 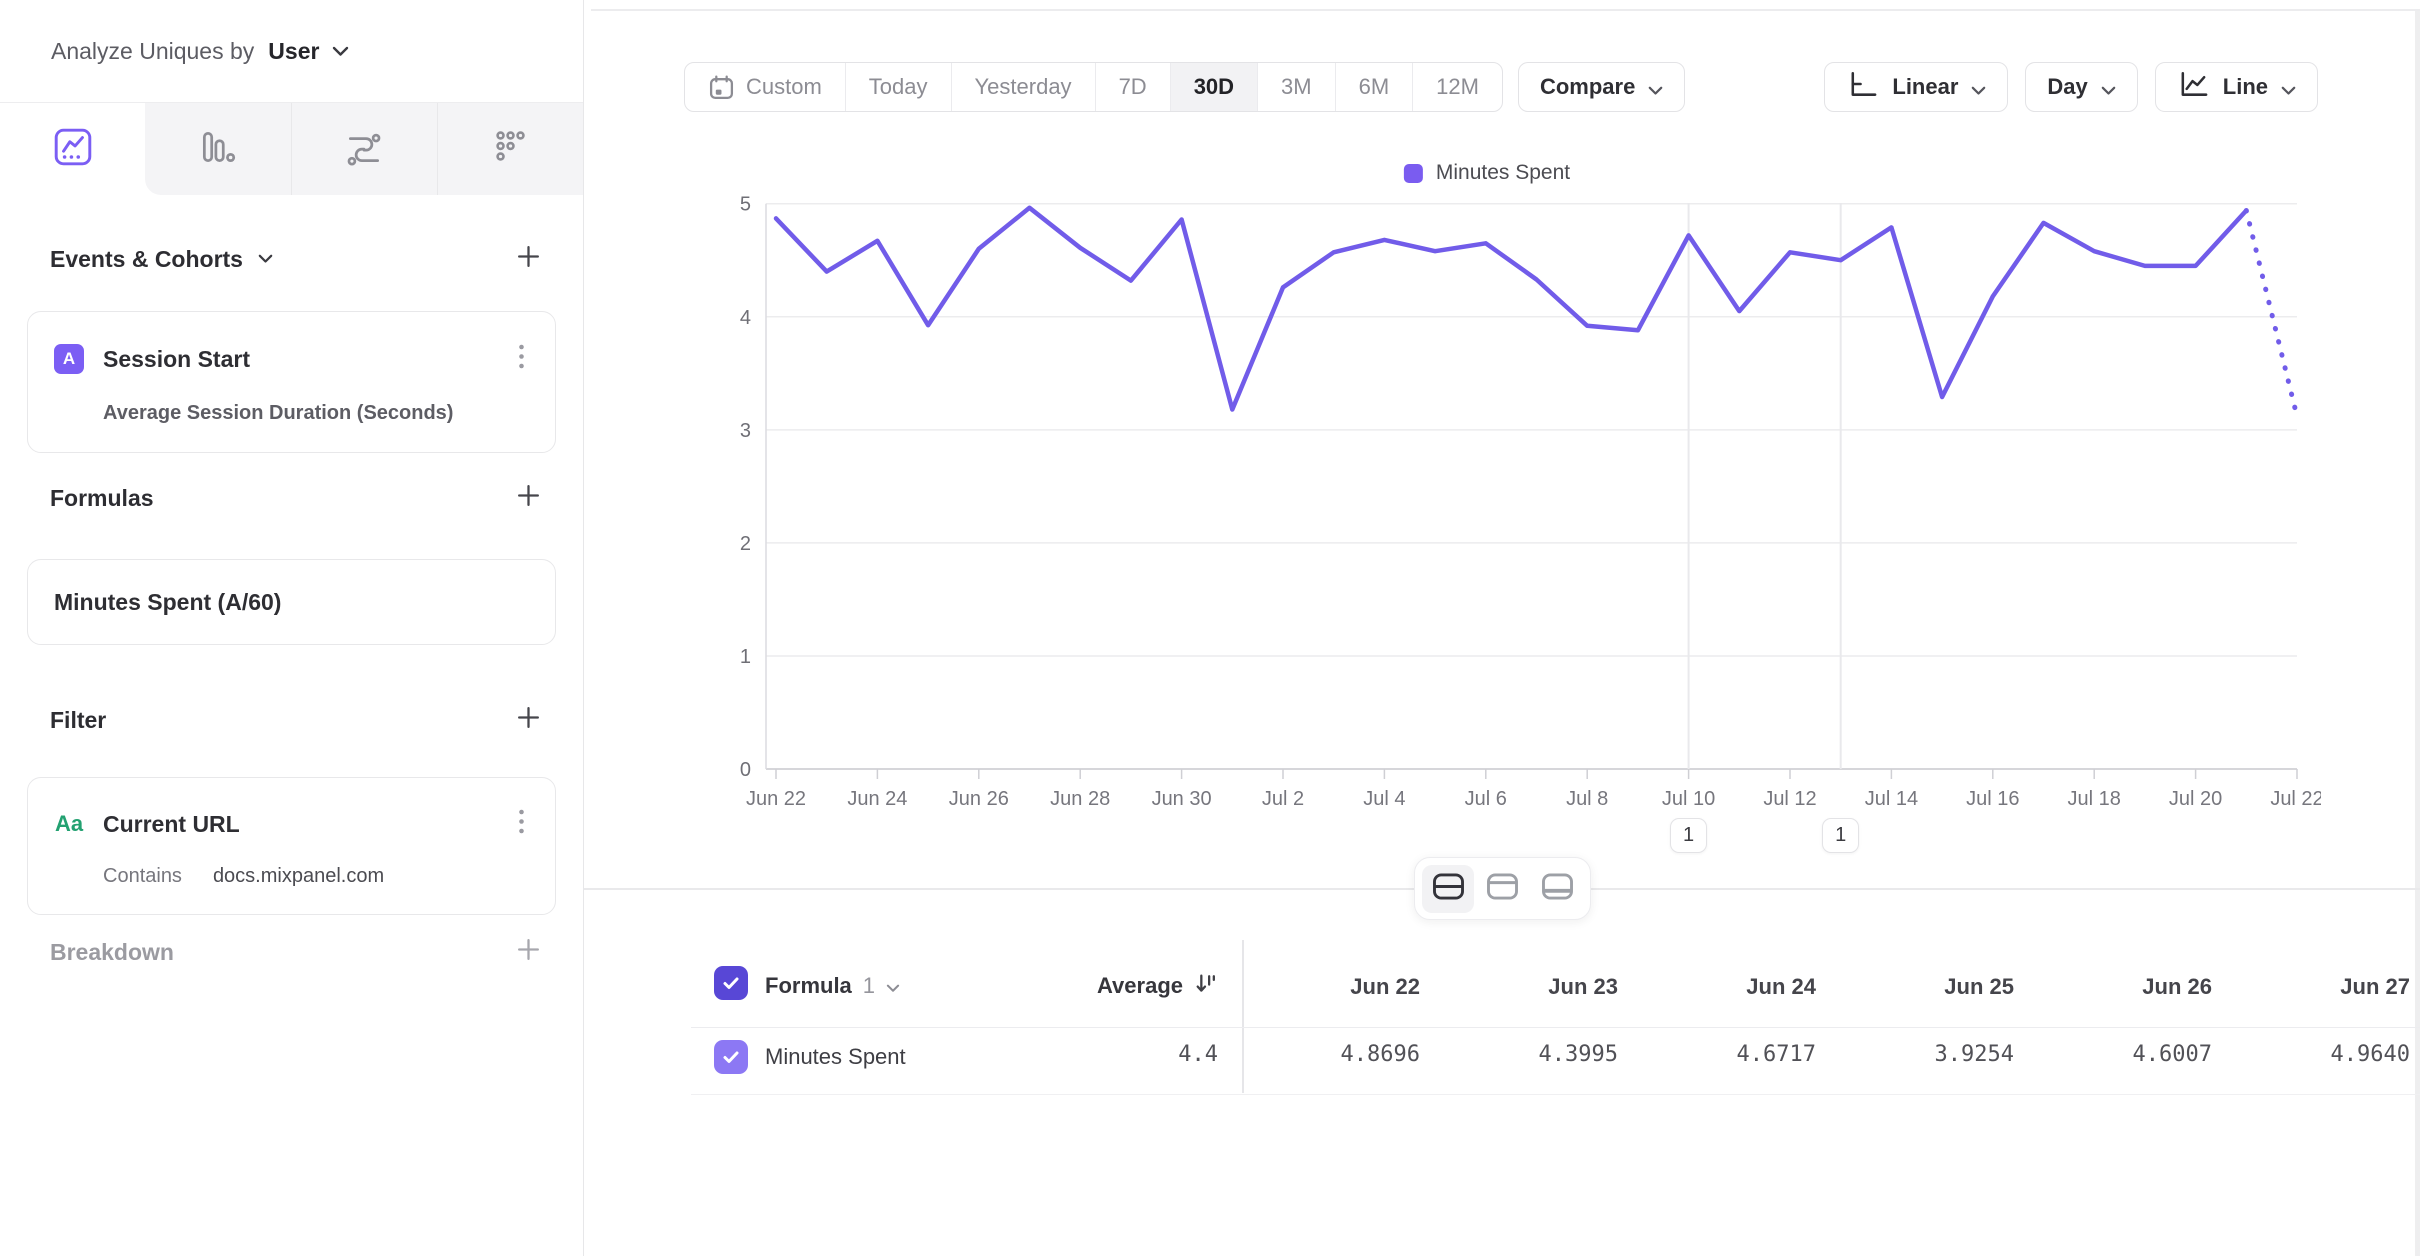 I want to click on chart-type-label: Line, so click(x=2245, y=86).